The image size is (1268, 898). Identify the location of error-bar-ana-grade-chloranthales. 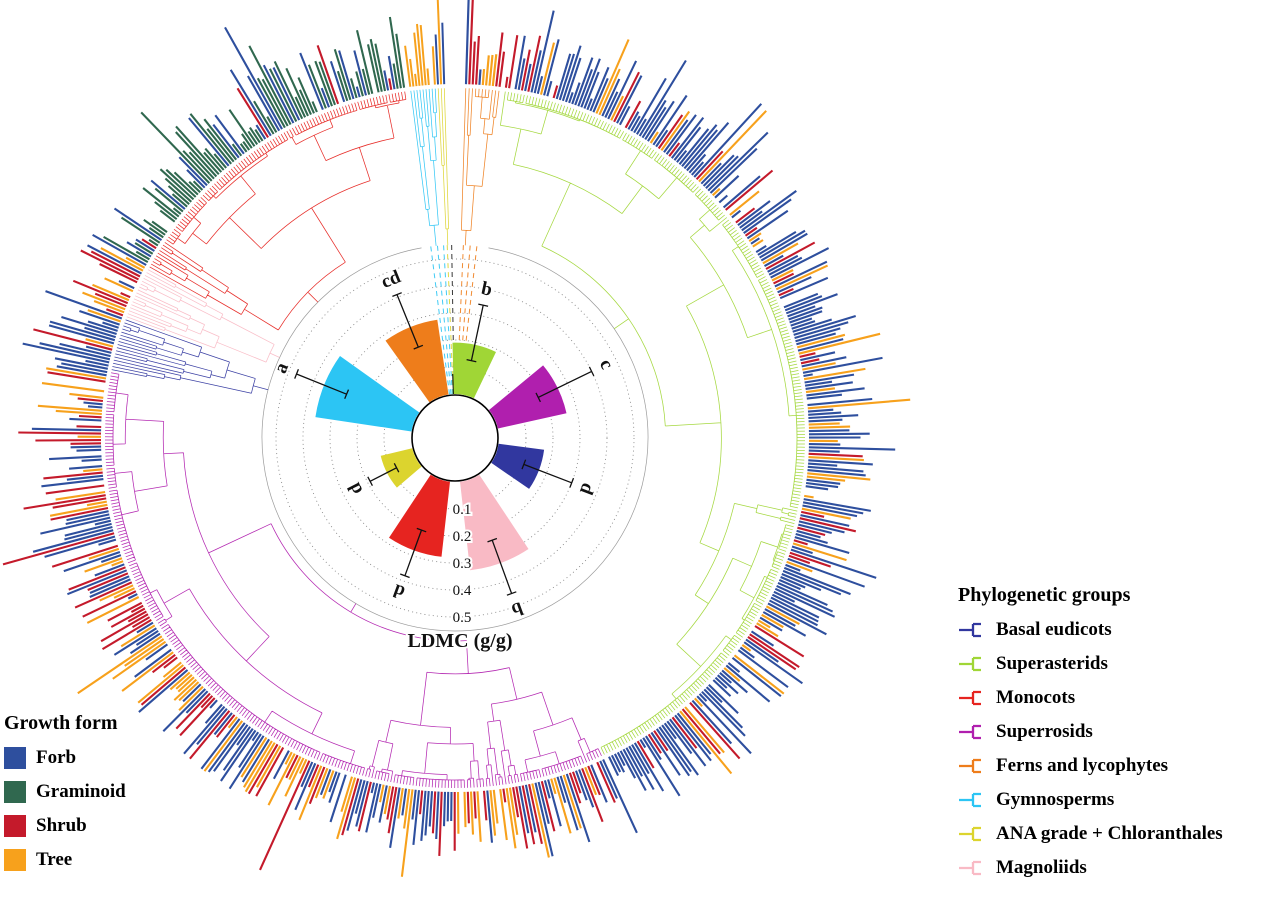
(383, 474).